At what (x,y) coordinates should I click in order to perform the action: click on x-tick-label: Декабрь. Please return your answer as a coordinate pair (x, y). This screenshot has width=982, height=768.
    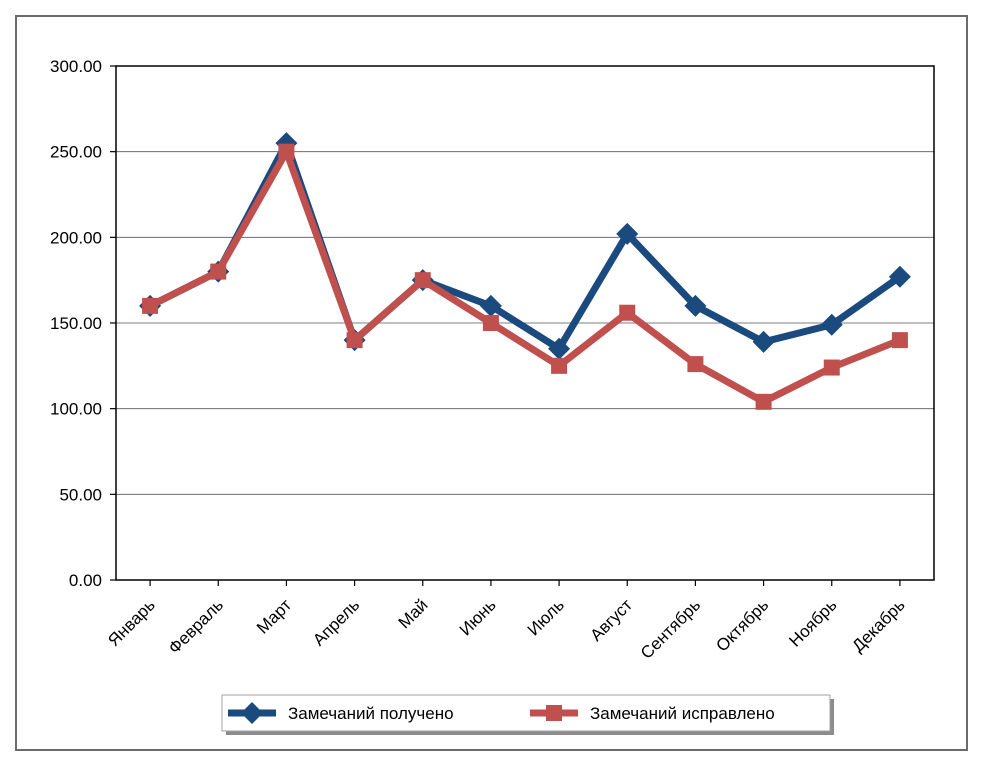
    Looking at the image, I should click on (878, 625).